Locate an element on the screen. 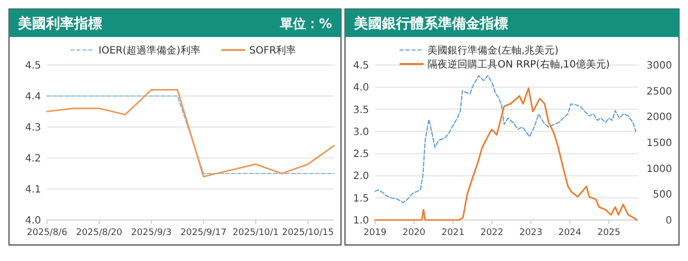 Image resolution: width=688 pixels, height=261 pixels. y-tick-label: 2.5 is located at coordinates (361, 154).